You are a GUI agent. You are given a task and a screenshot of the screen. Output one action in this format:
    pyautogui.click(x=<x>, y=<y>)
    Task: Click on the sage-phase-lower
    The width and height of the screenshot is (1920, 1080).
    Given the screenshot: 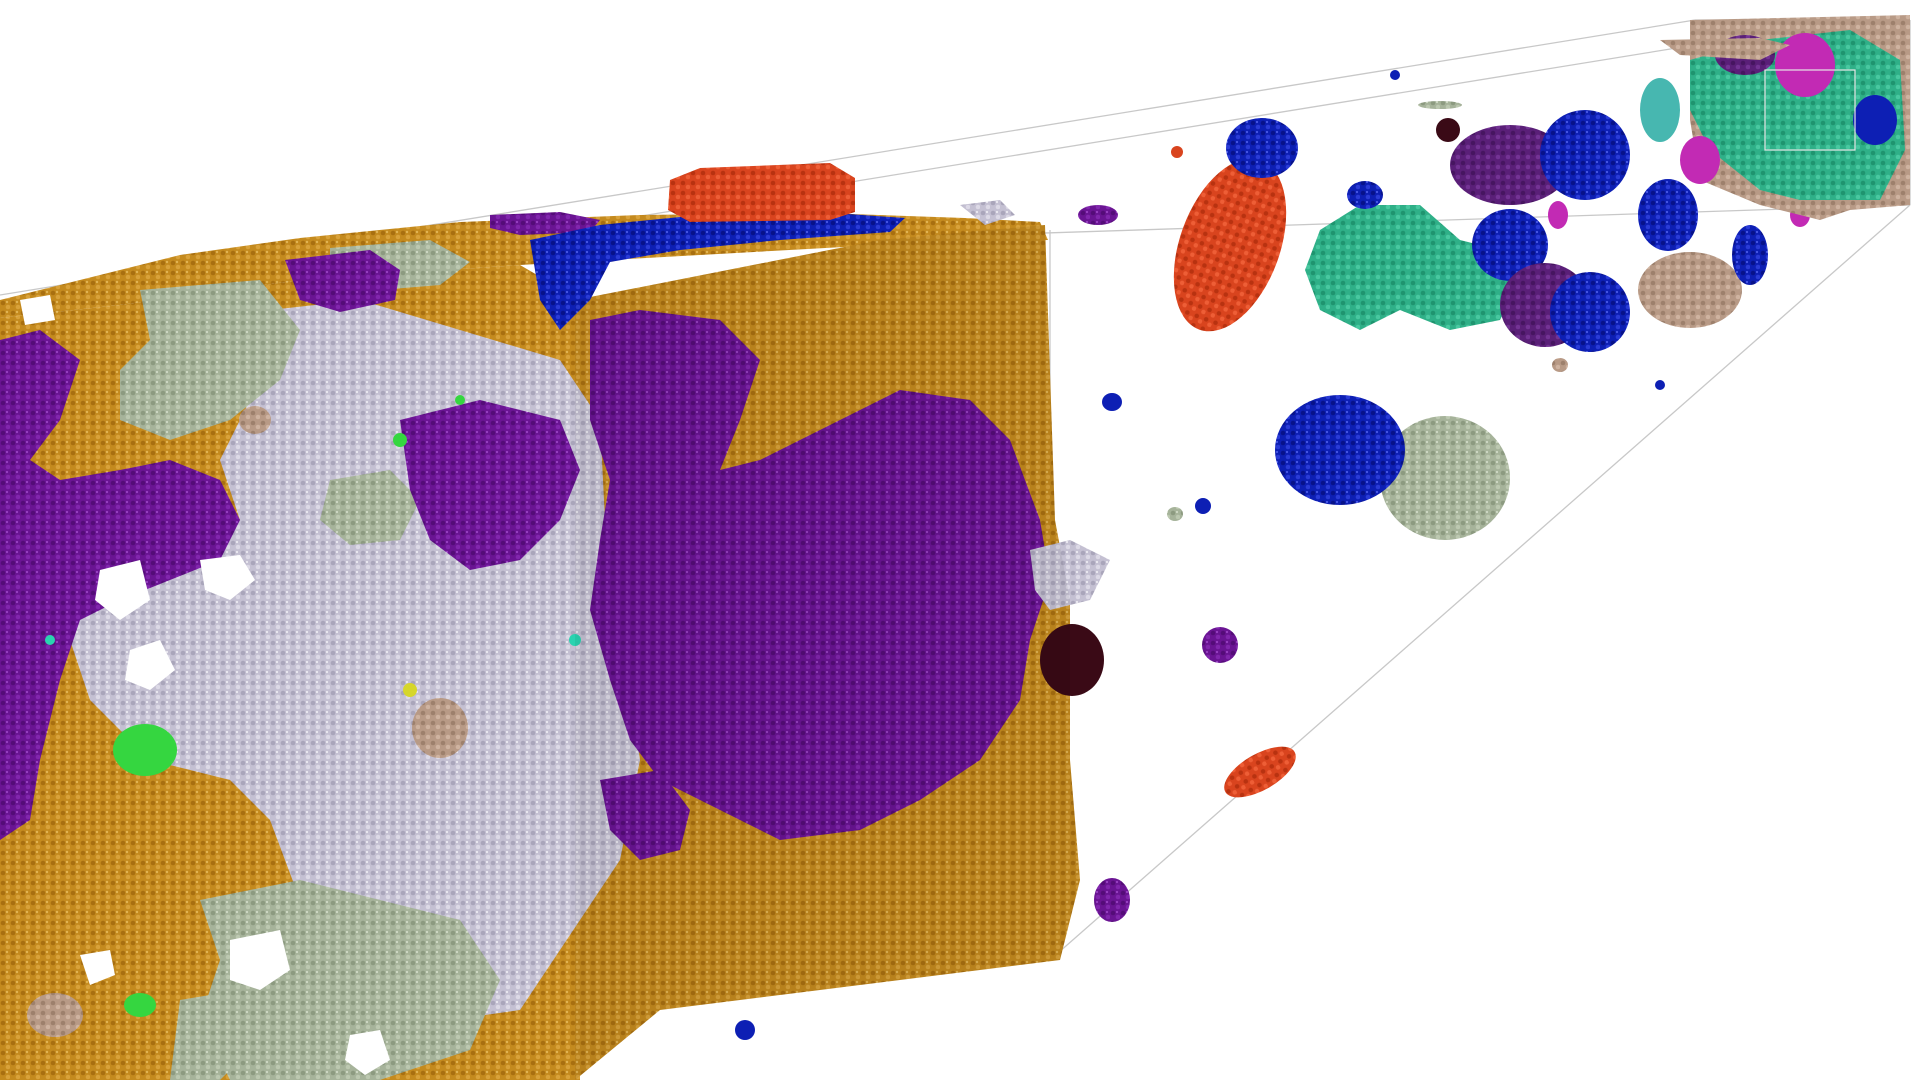 What is the action you would take?
    pyautogui.click(x=350, y=980)
    